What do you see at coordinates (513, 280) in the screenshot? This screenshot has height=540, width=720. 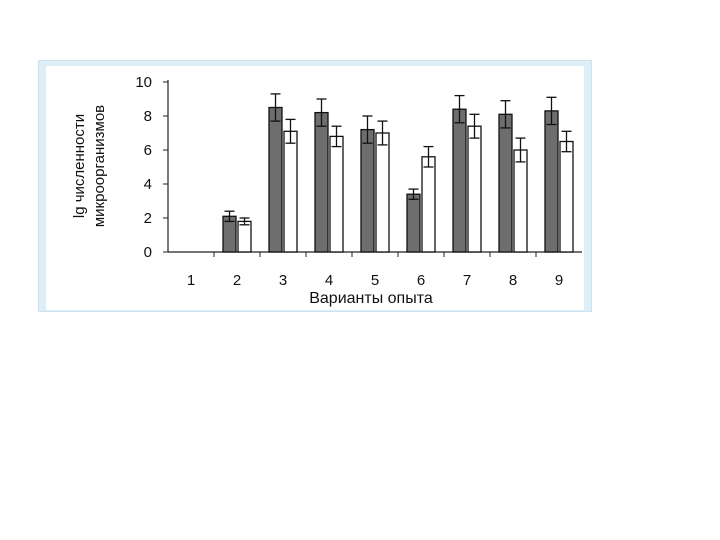 I see `x-tick-label: 8` at bounding box center [513, 280].